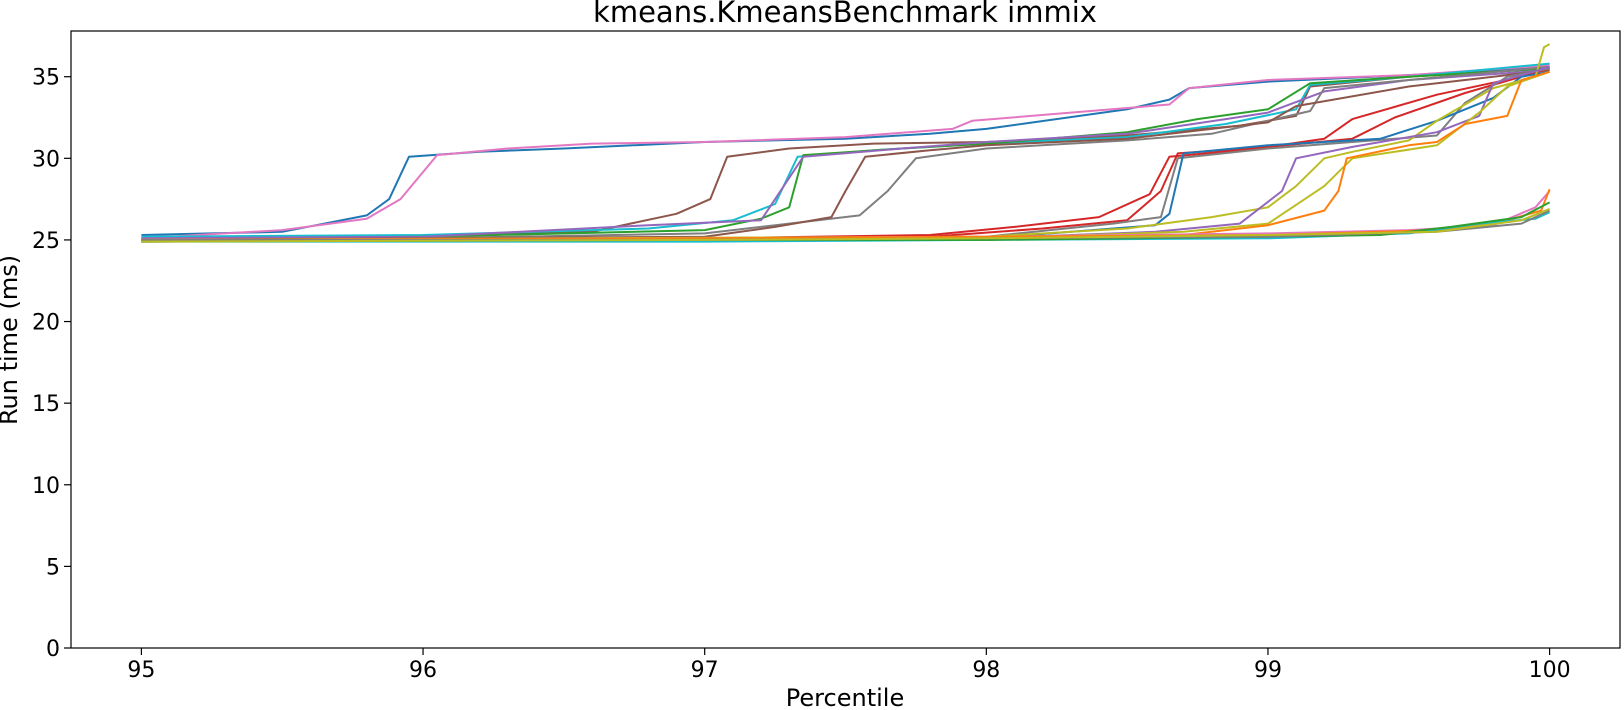  Describe the element at coordinates (845, 697) in the screenshot. I see `x-axis-label: Percentile` at that location.